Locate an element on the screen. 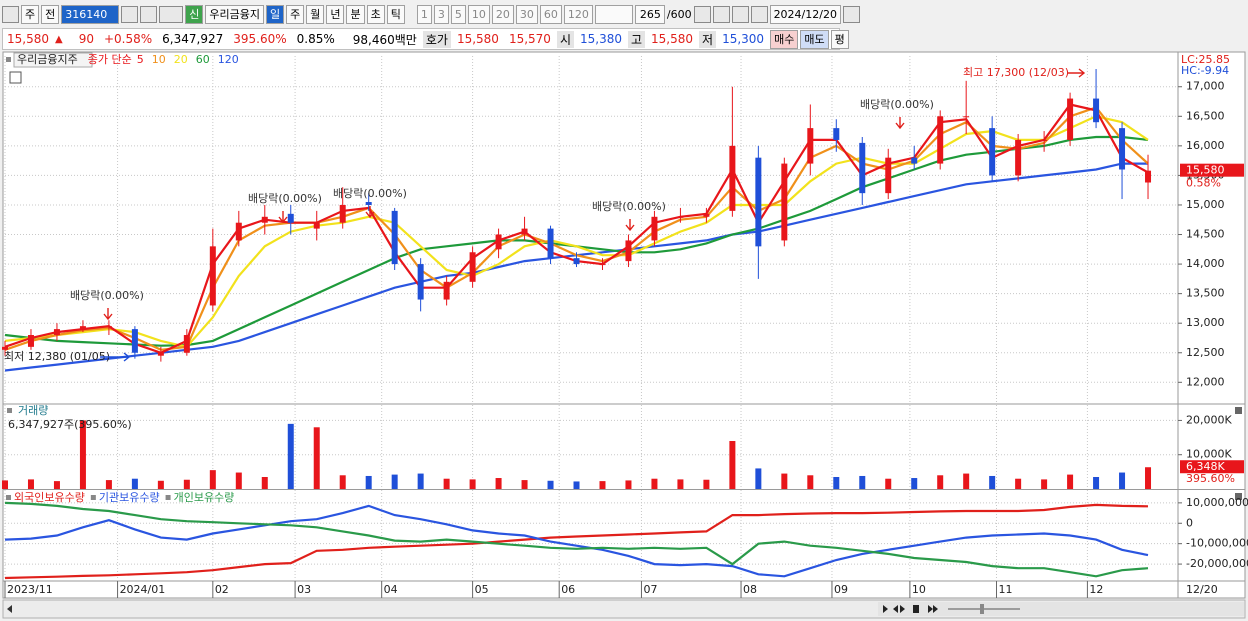  period: 초 is located at coordinates (375, 14).